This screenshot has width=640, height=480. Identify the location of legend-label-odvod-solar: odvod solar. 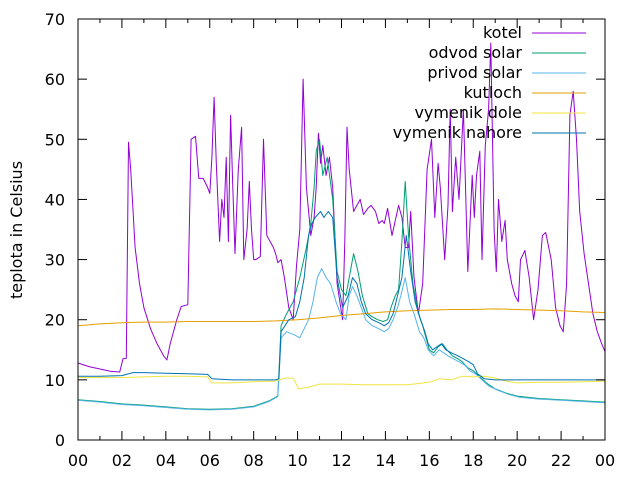
(476, 52).